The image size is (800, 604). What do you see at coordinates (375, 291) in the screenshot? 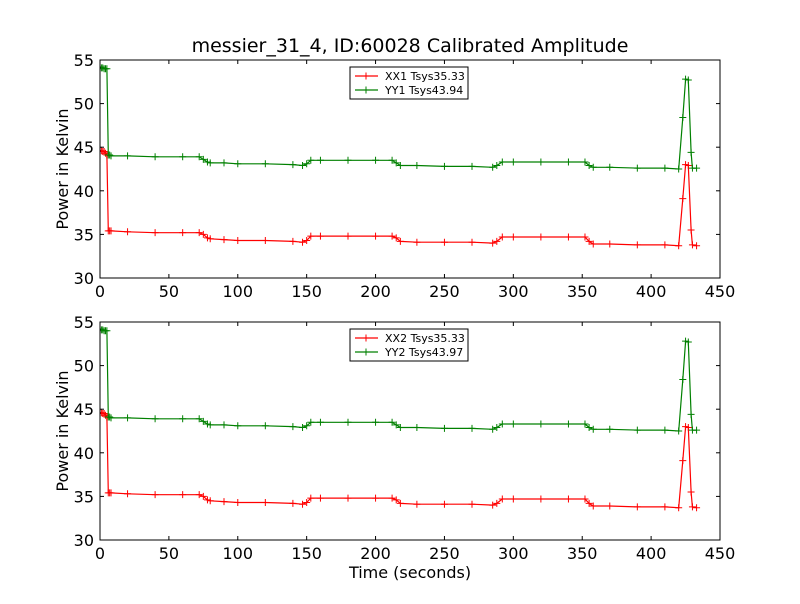
I see `subplot-1-x-tick-label: 200` at bounding box center [375, 291].